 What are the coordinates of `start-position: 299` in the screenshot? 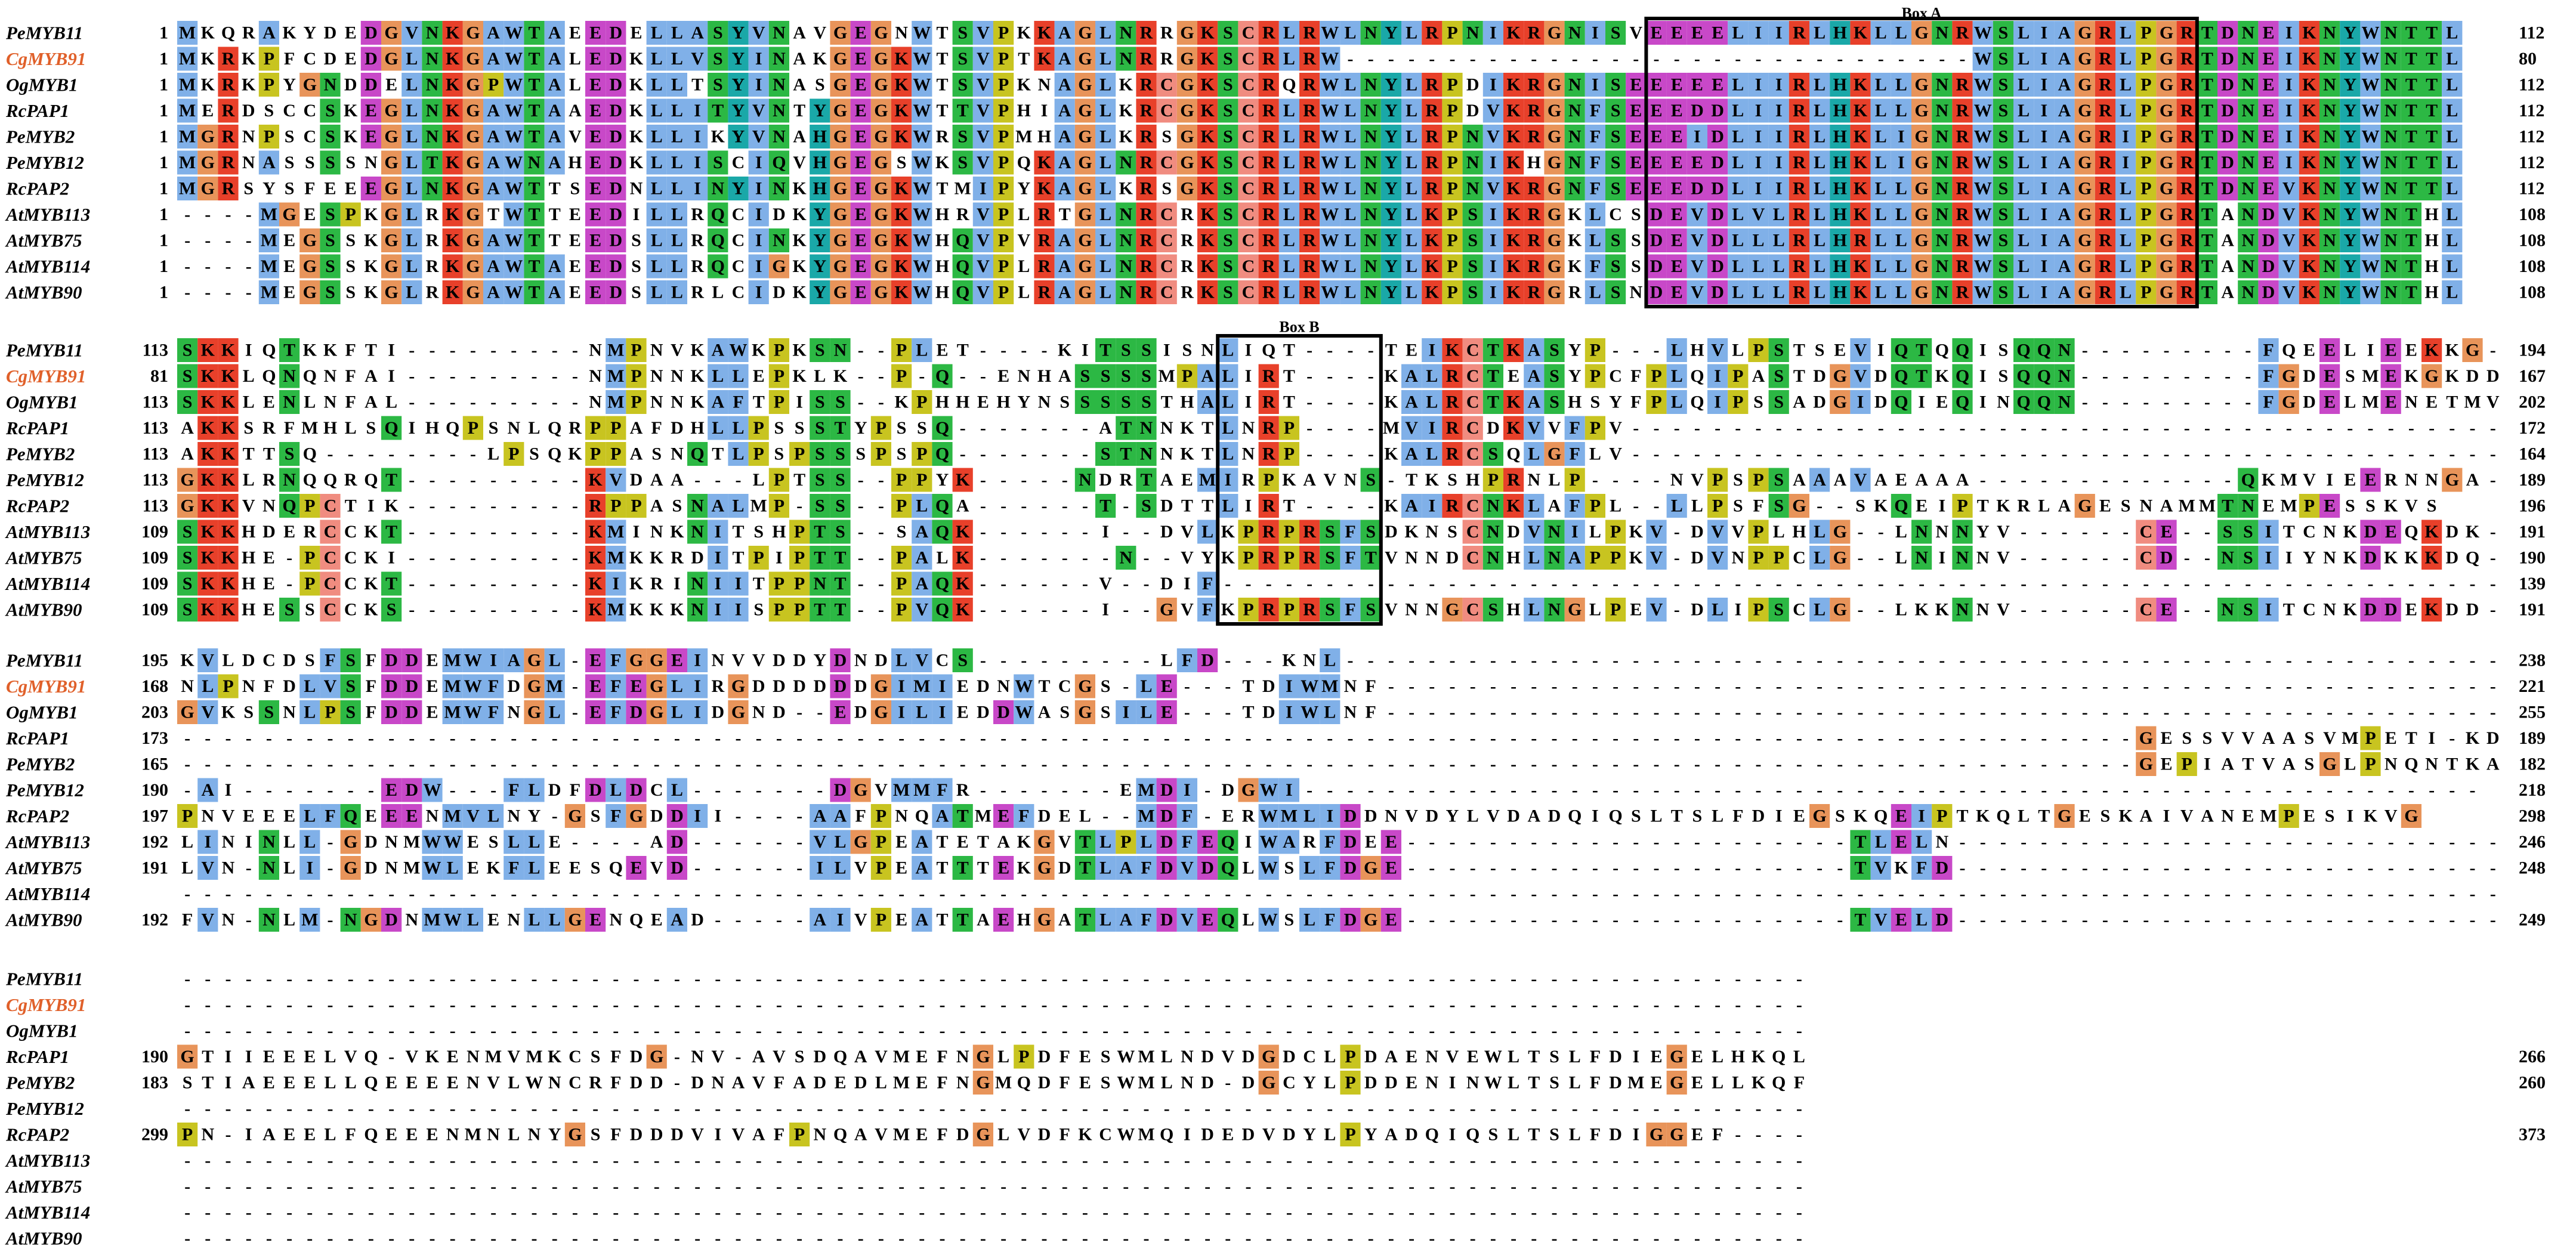 It's located at (154, 1135).